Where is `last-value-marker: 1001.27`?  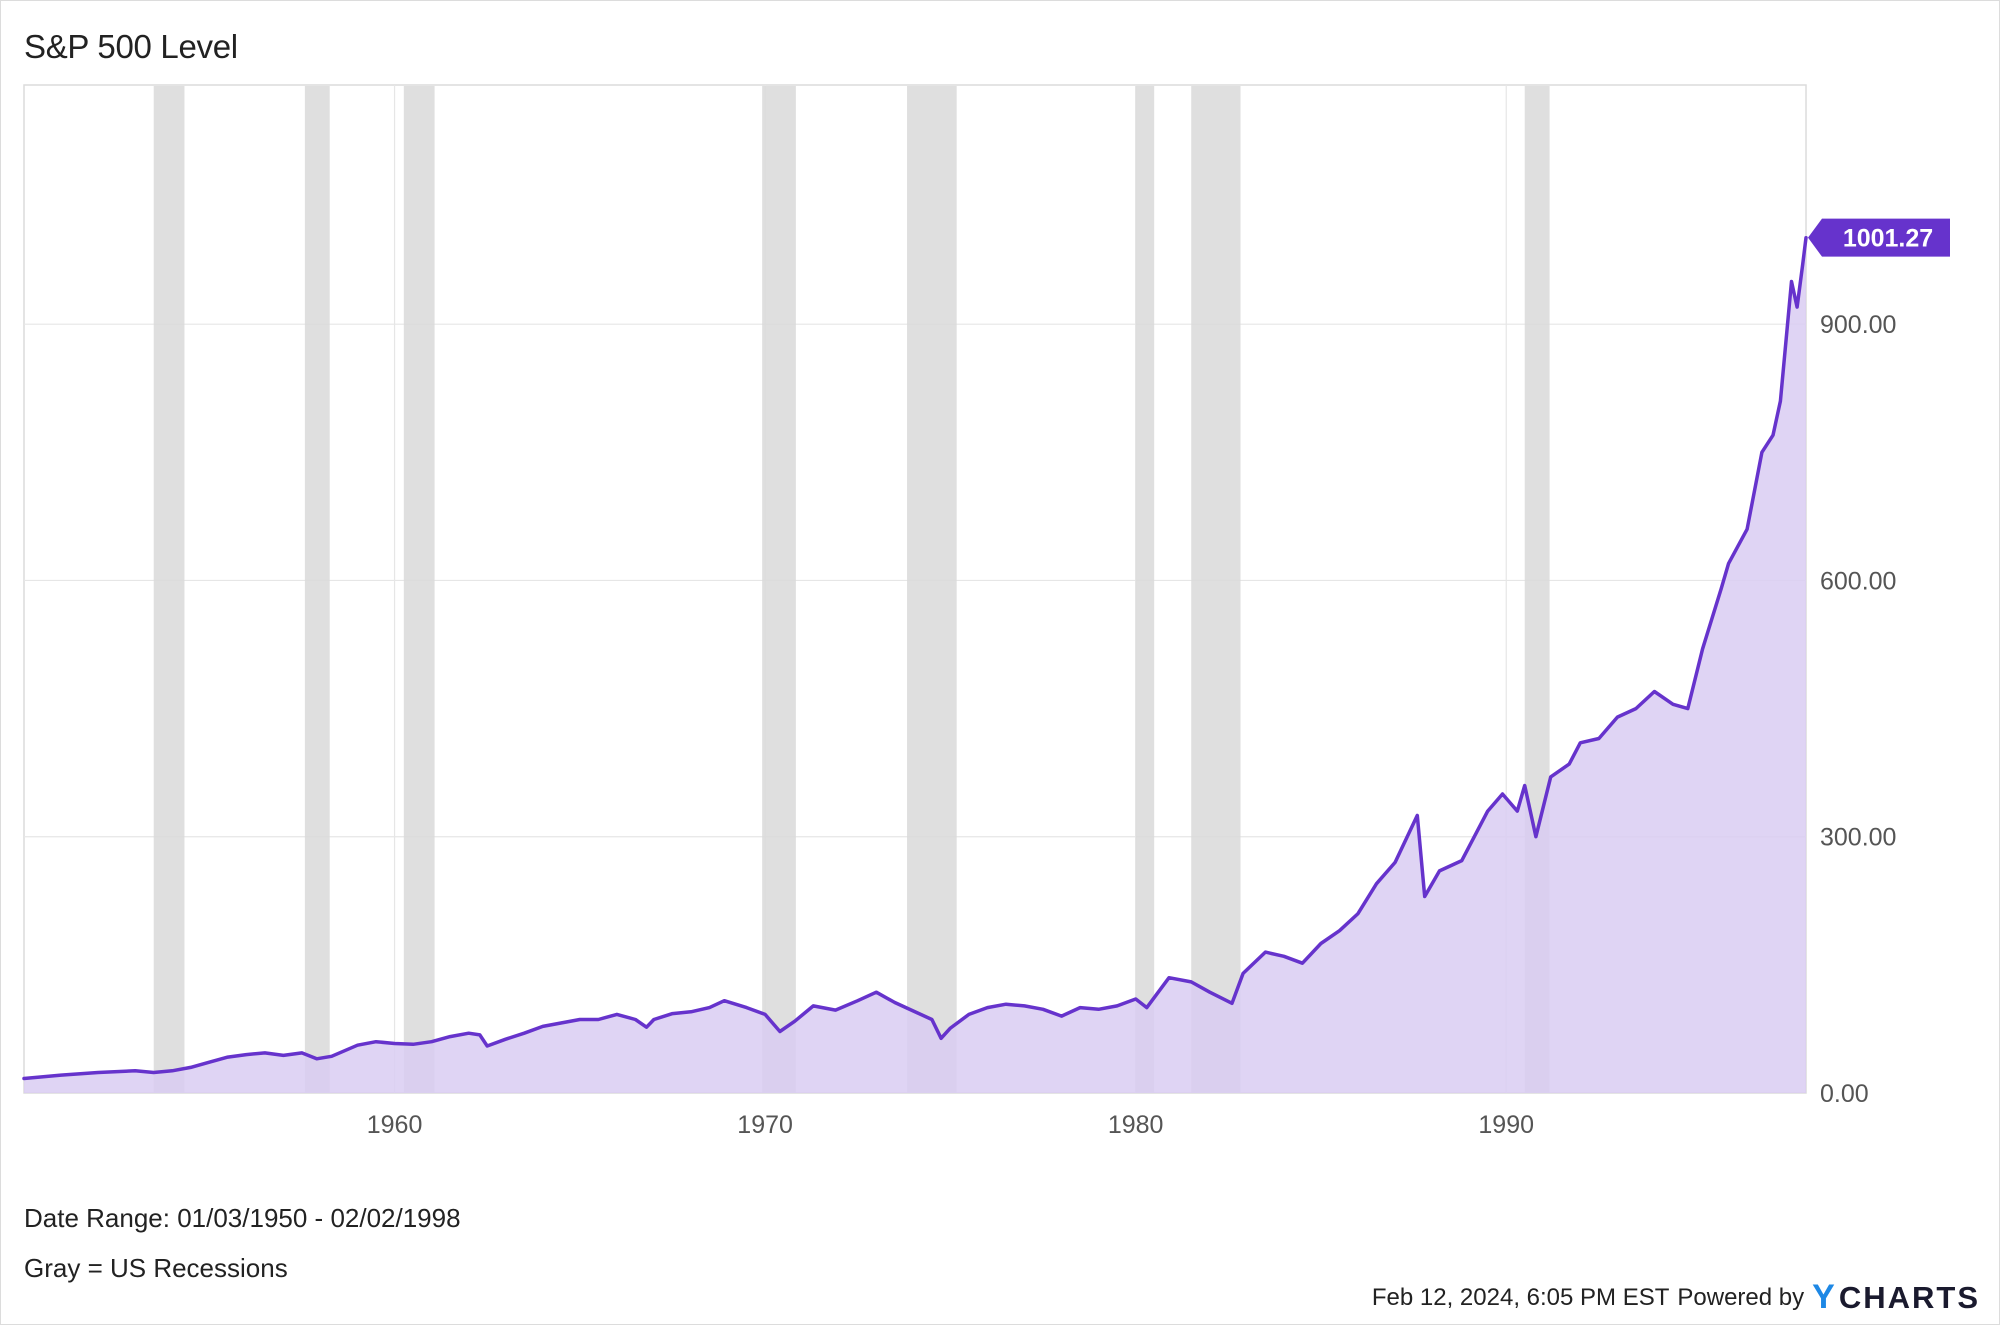
last-value-marker: 1001.27 is located at coordinates (1879, 237).